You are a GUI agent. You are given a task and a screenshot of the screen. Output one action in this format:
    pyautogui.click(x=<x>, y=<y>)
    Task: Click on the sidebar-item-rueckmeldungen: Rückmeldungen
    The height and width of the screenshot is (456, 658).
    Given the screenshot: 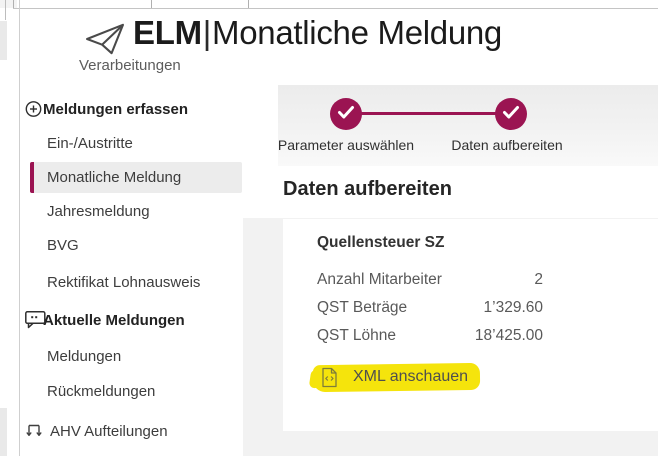 What is the action you would take?
    pyautogui.click(x=131, y=391)
    